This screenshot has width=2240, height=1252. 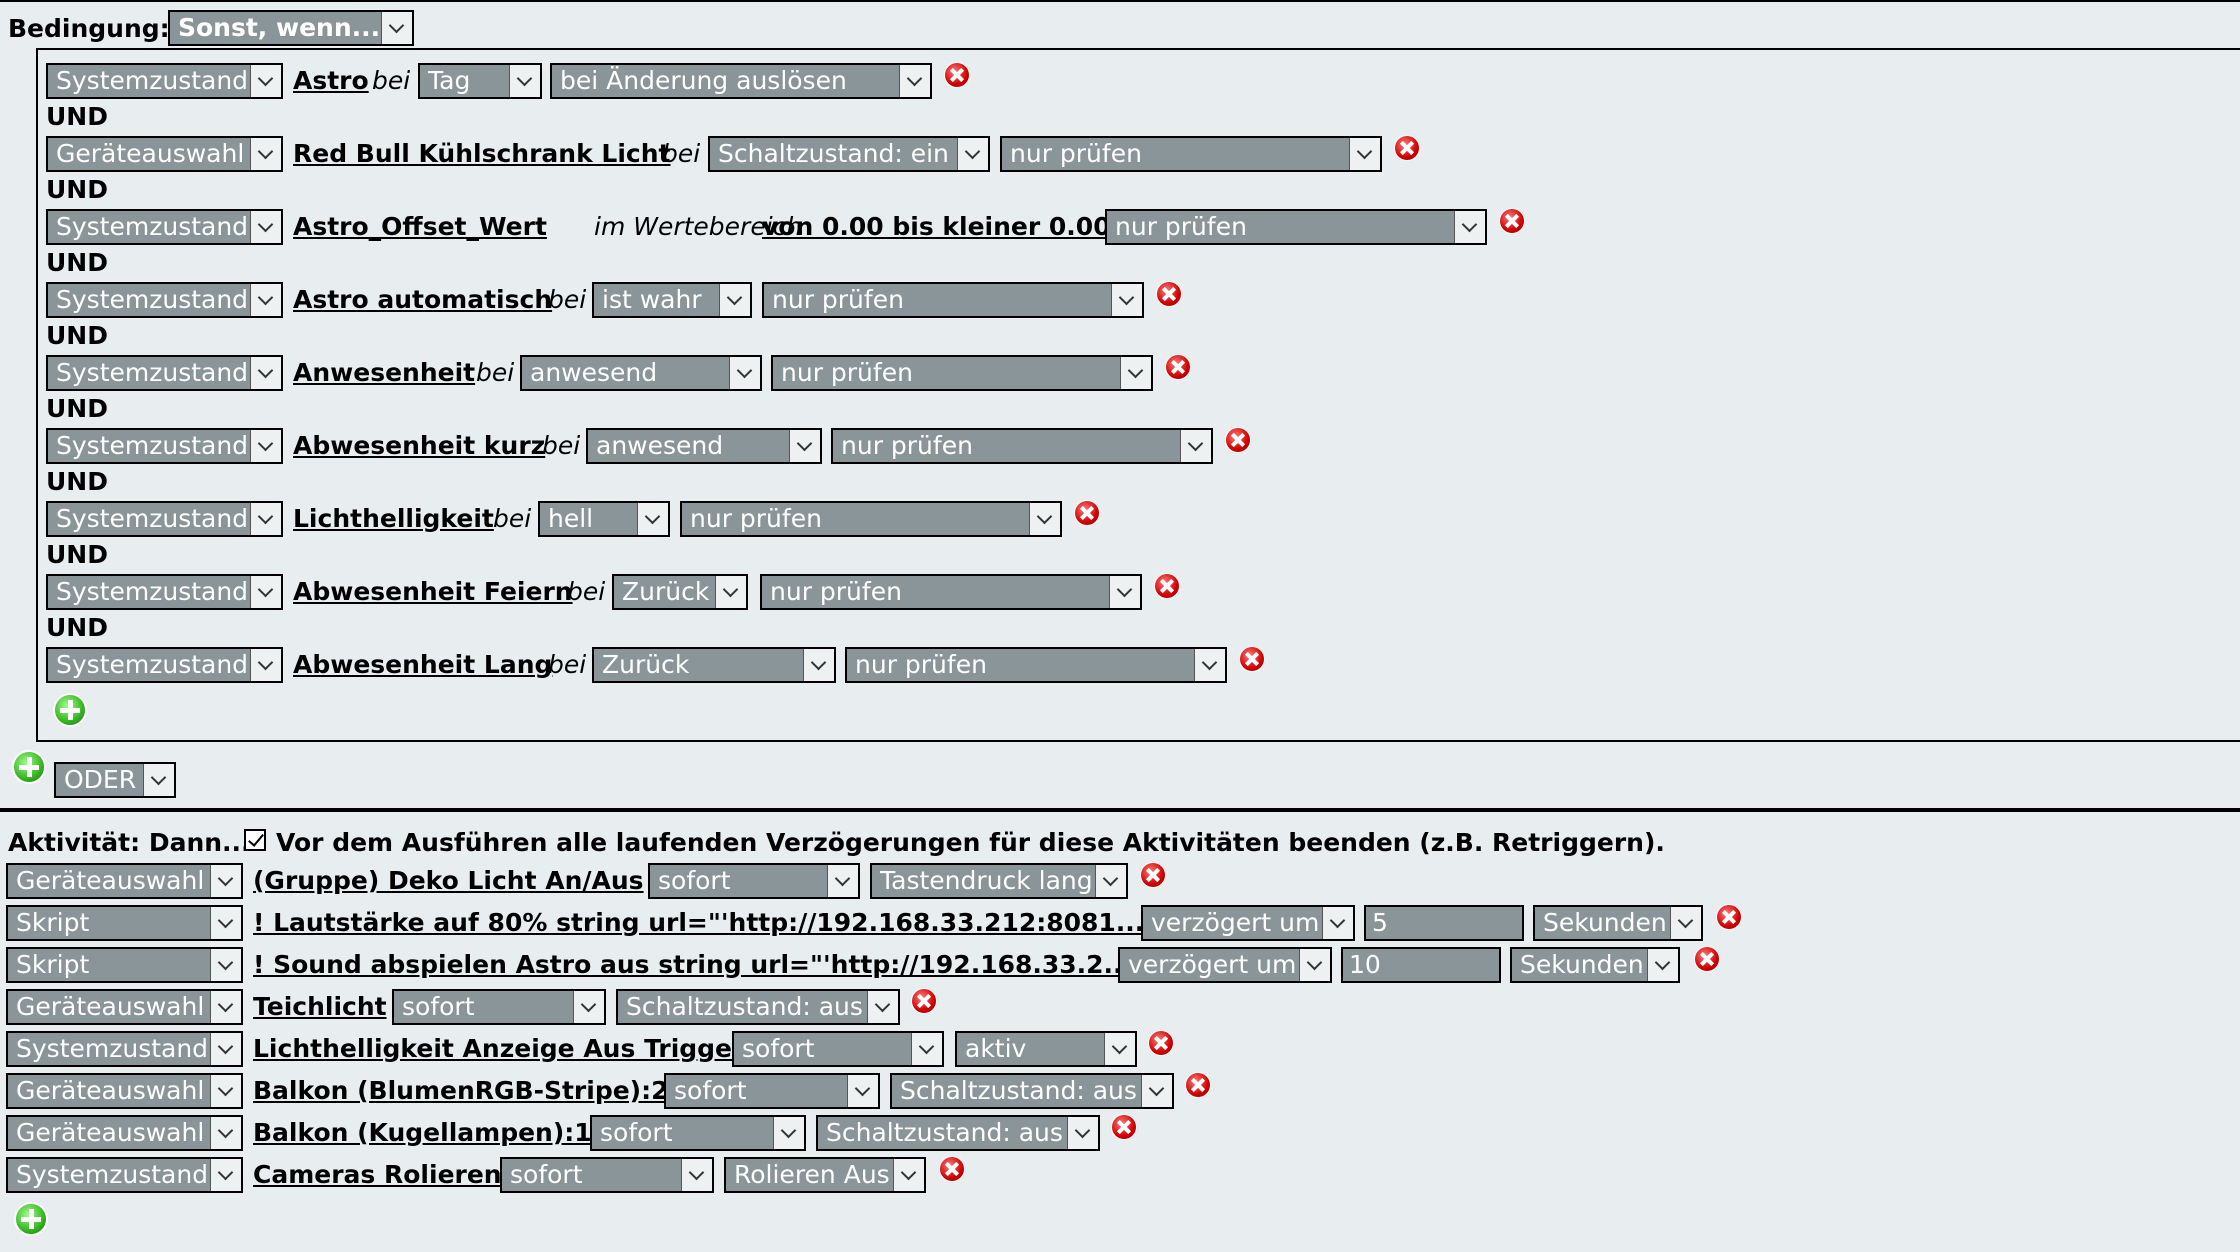 I want to click on condition-device-link: Anwesenheit, so click(x=384, y=372).